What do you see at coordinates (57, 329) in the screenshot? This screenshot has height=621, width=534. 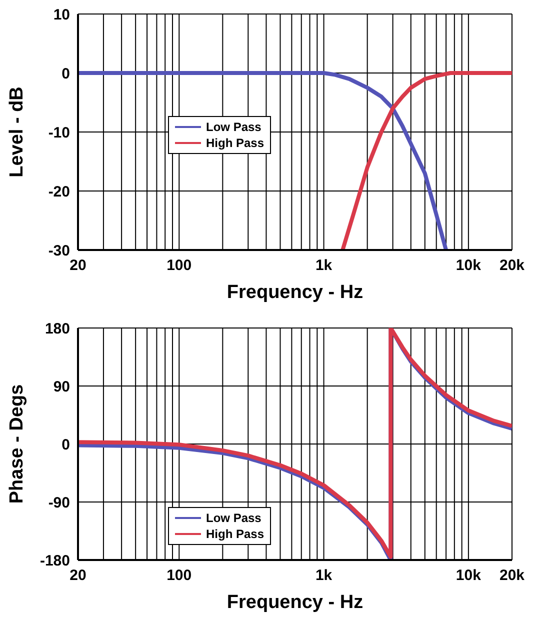 I see `y-tick-label: 180` at bounding box center [57, 329].